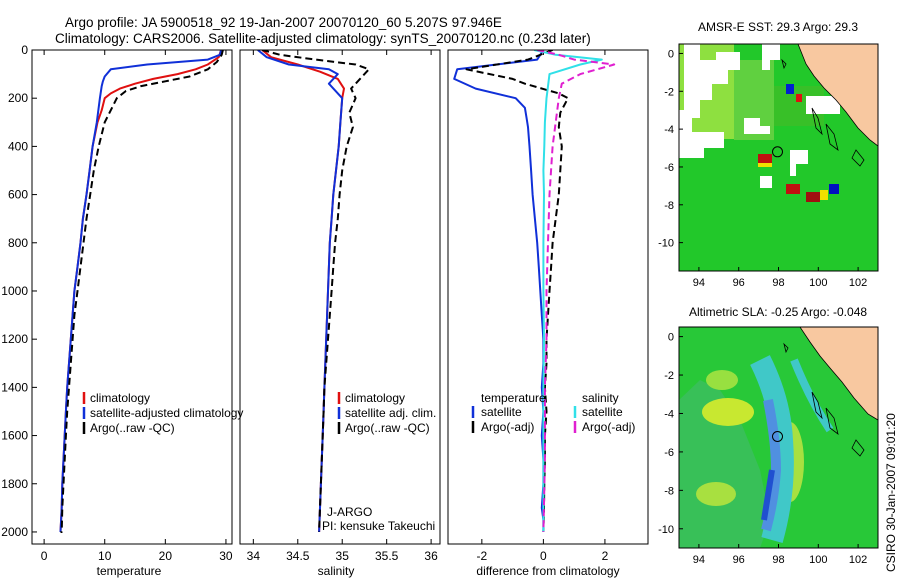 This screenshot has height=580, width=900. I want to click on sst-map-title: AMSR-E SST: 29.3 Argo: 29.3, so click(778, 27).